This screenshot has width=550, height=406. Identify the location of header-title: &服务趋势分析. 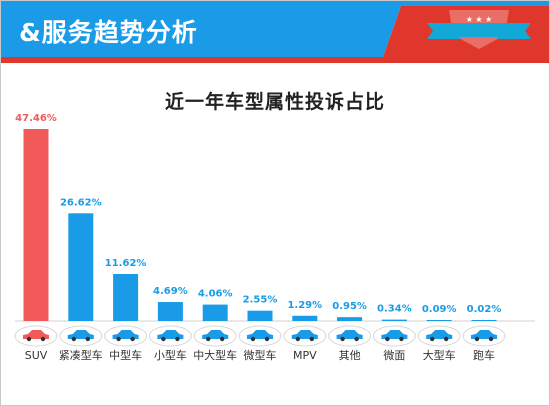
(108, 32).